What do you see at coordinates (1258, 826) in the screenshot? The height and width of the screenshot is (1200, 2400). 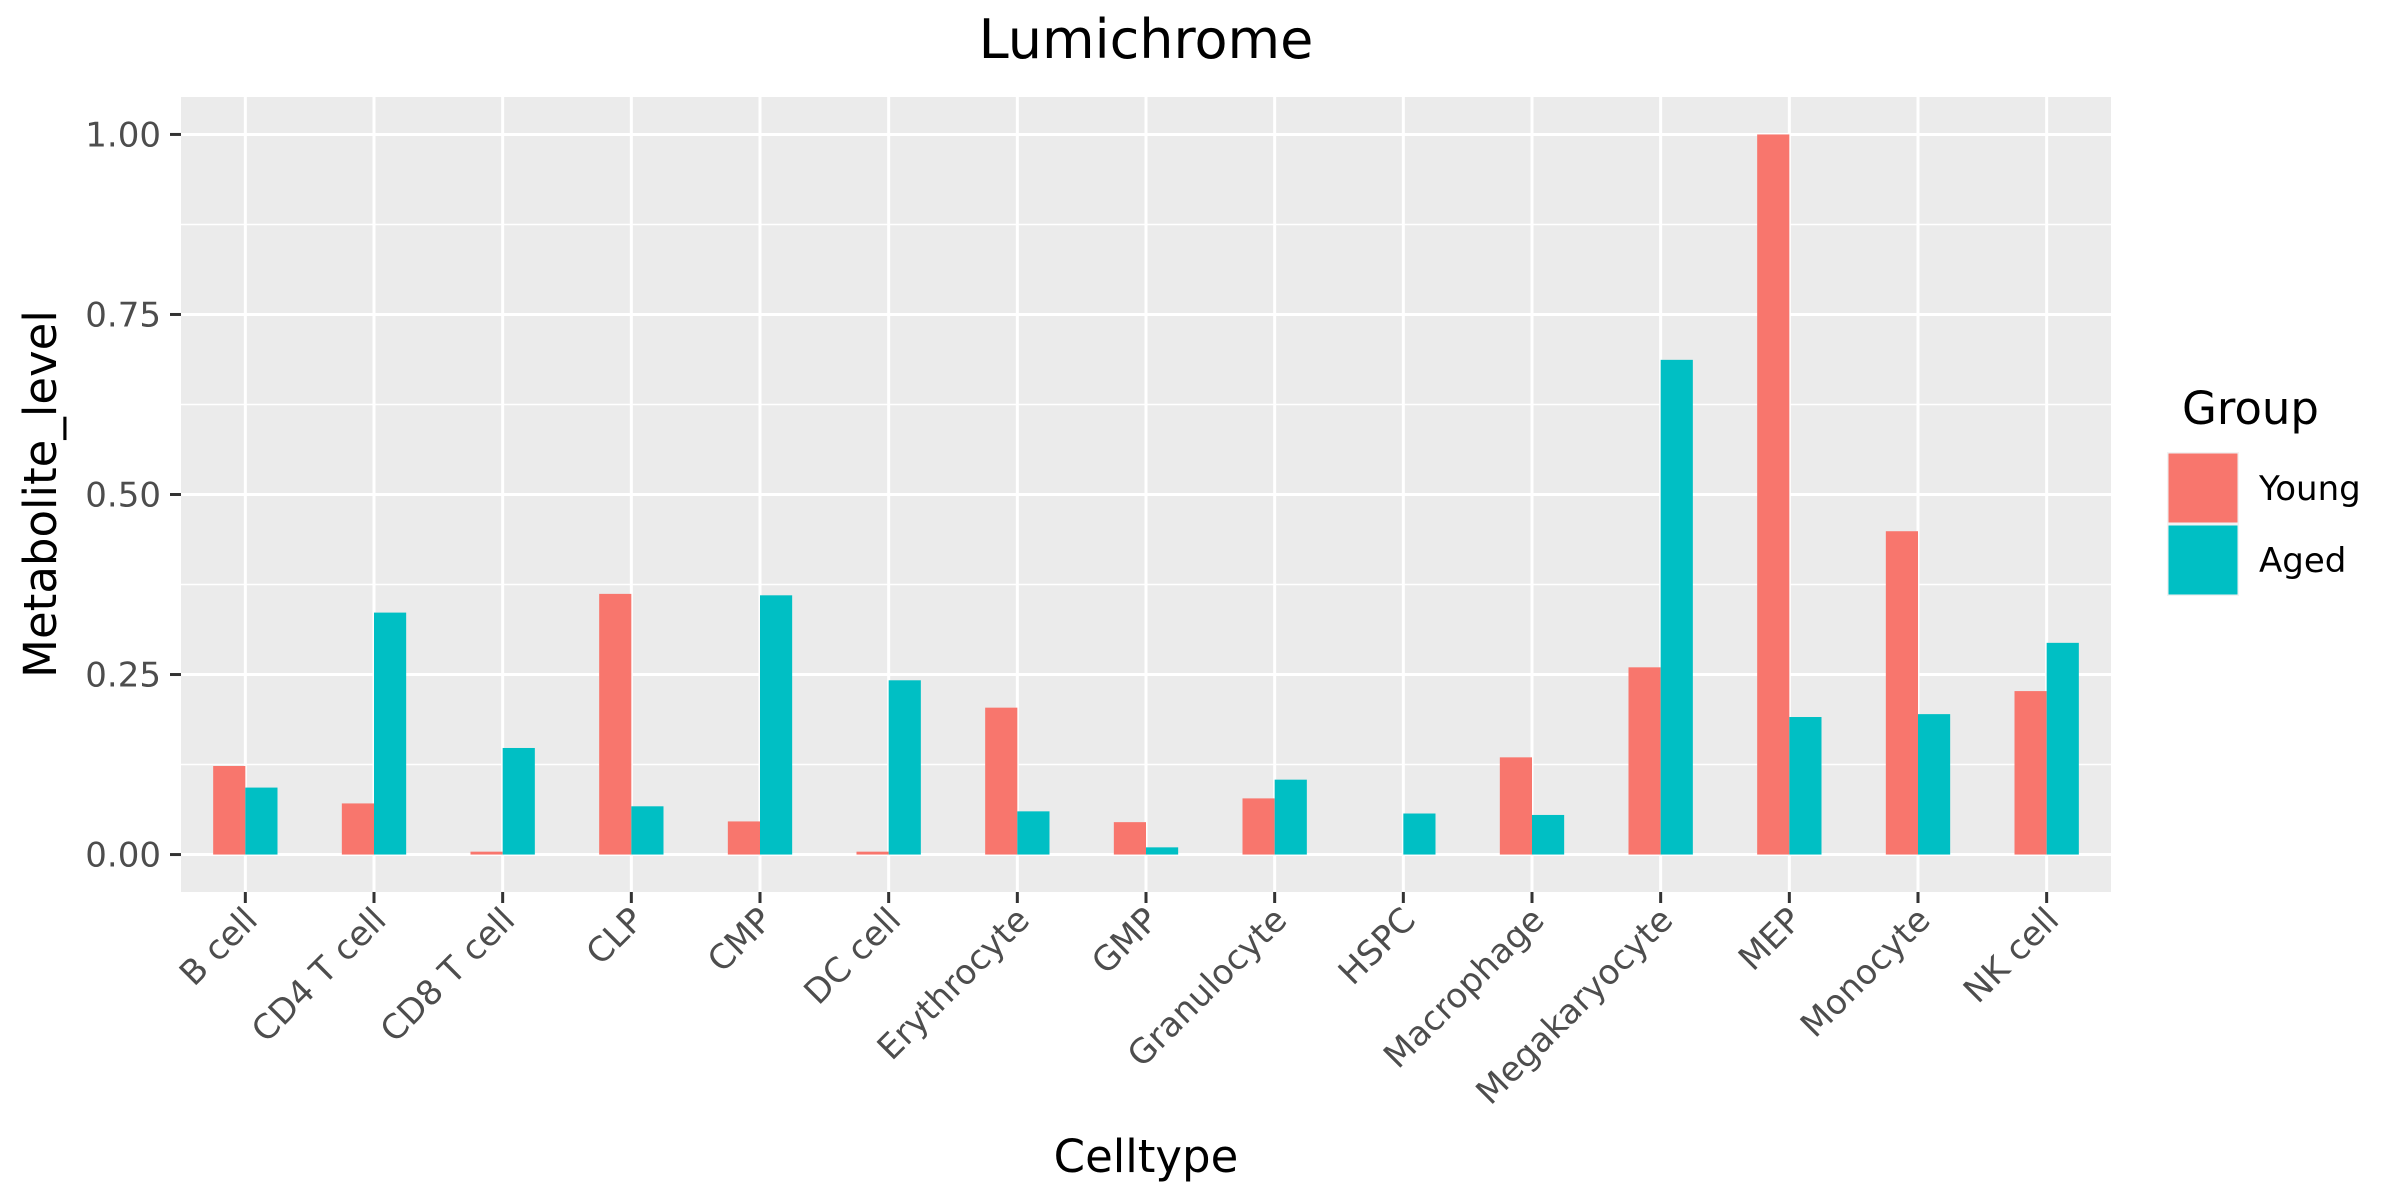 I see `bar-young-granulocyte` at bounding box center [1258, 826].